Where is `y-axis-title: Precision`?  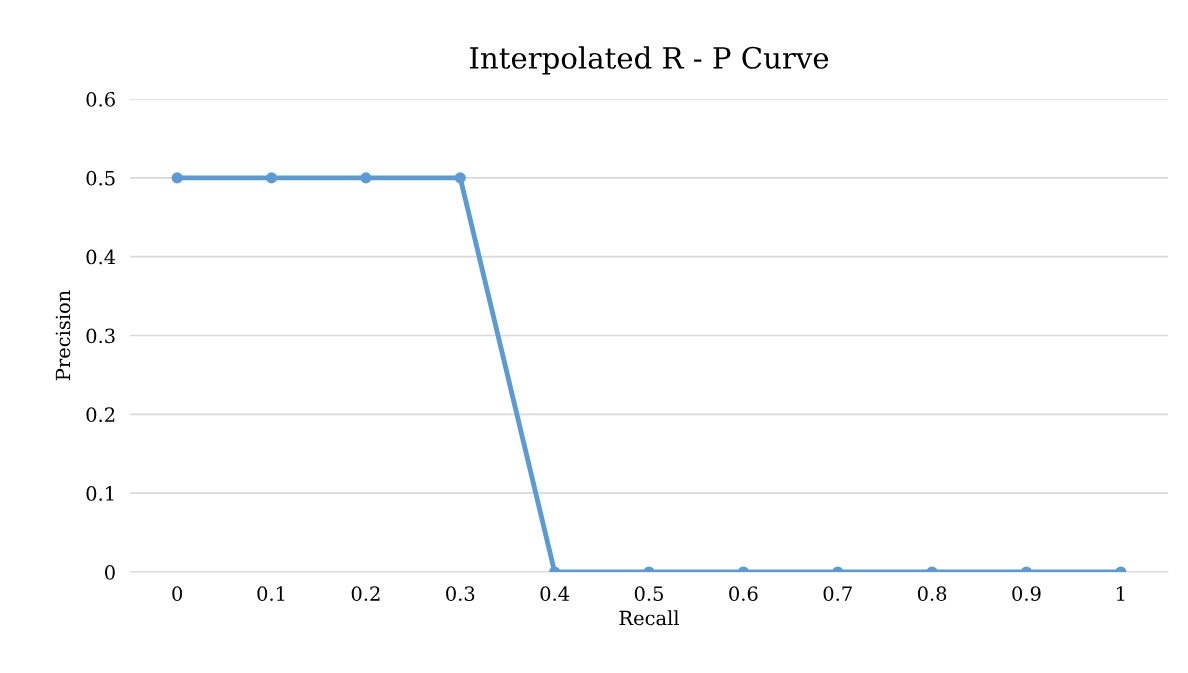 y-axis-title: Precision is located at coordinates (63, 335).